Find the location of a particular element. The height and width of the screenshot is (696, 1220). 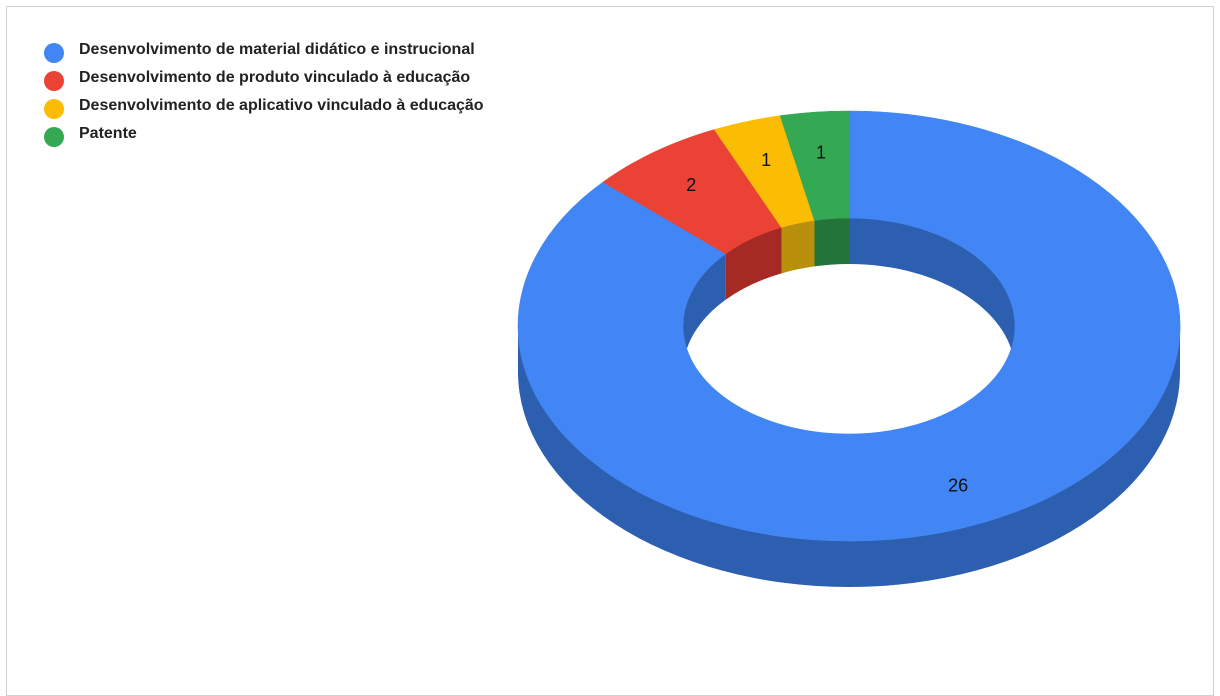

legend-swatch-red is located at coordinates (54, 81).